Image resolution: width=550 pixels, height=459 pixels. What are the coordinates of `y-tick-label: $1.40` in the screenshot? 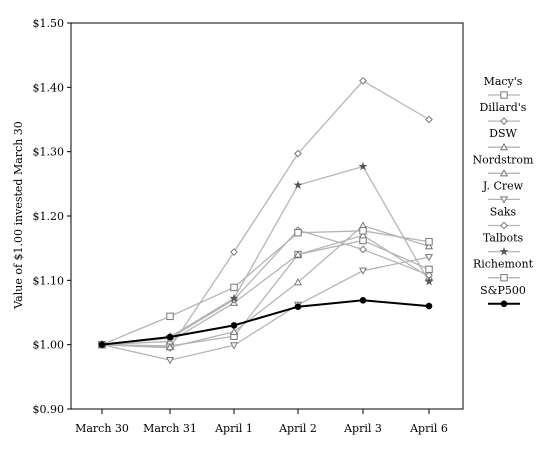 It's located at (49, 87).